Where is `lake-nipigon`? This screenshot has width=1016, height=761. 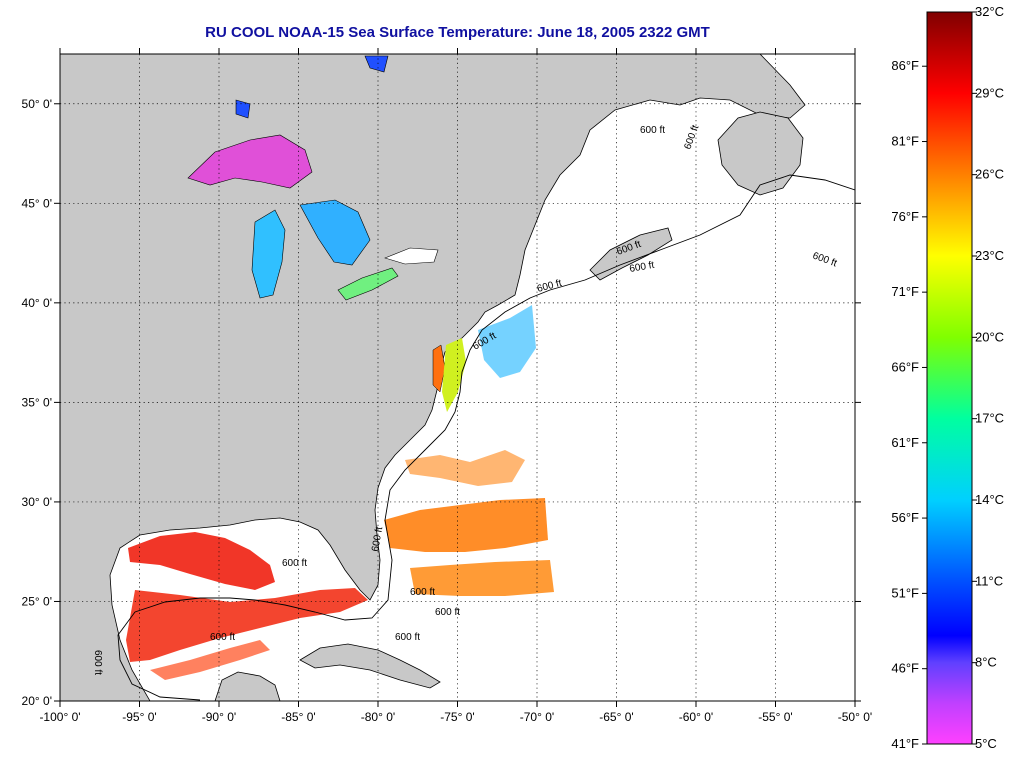 lake-nipigon is located at coordinates (243, 109).